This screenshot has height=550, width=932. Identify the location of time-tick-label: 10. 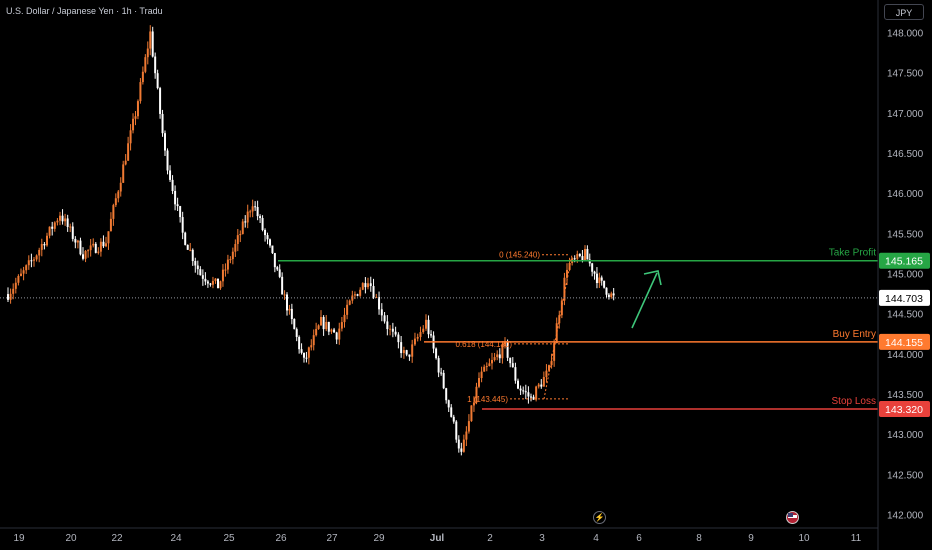
(804, 538).